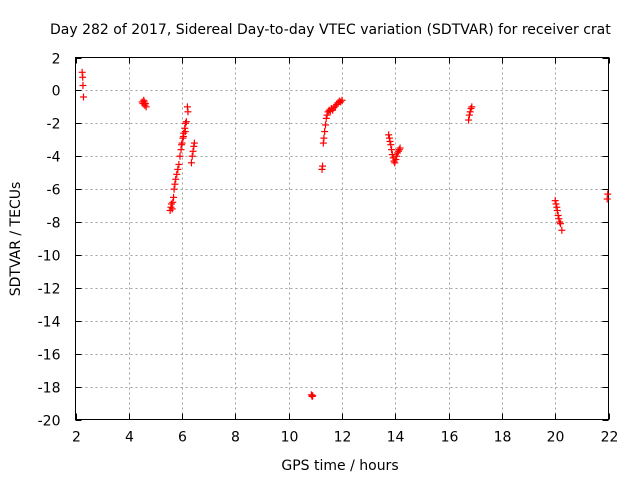 Image resolution: width=640 pixels, height=480 pixels. I want to click on x-tick-labels: 2 4 6 8 10 12 14 16 18 20 22, so click(345, 438).